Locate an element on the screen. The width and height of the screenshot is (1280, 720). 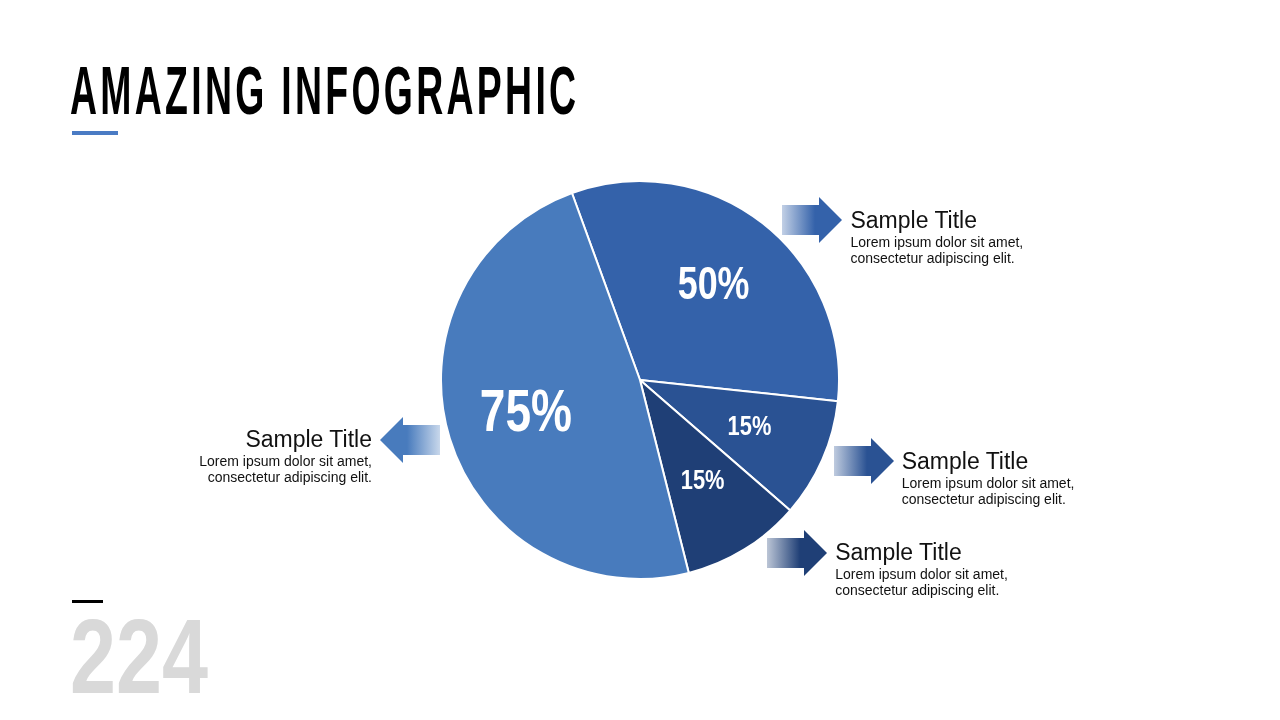
chart-title: AMAZING INFOGRAPHIC is located at coordinates (325, 90).